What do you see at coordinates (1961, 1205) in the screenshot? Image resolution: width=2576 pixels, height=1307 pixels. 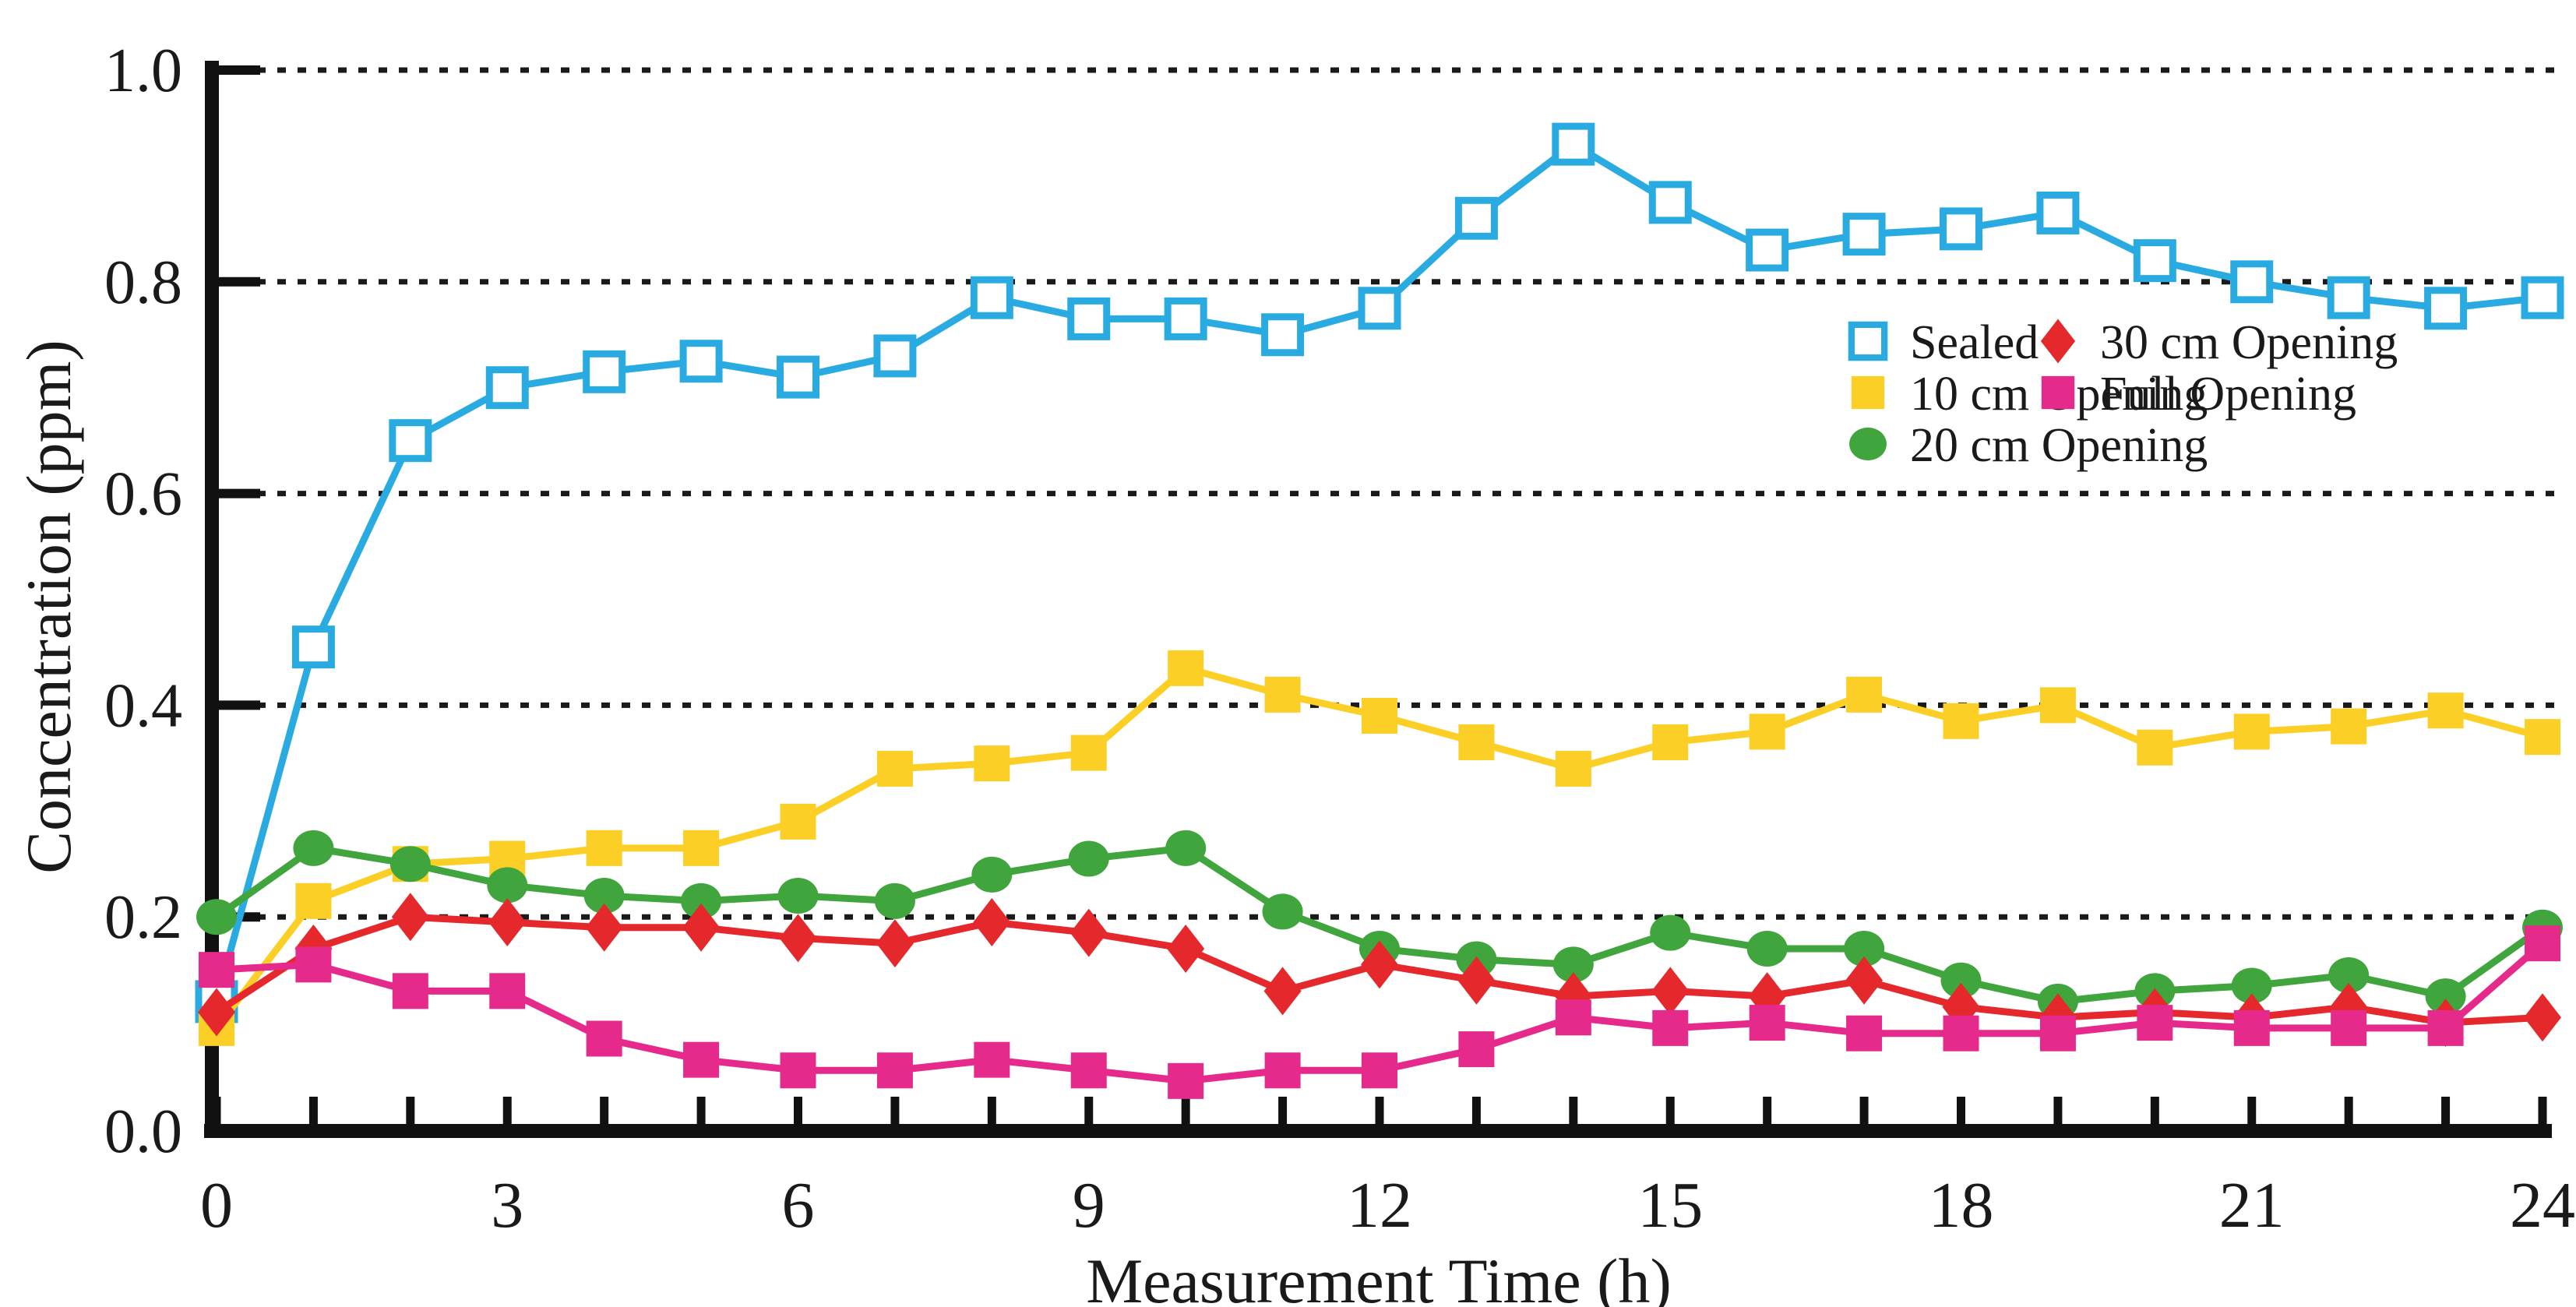 I see `x-tick-label-18: 18` at bounding box center [1961, 1205].